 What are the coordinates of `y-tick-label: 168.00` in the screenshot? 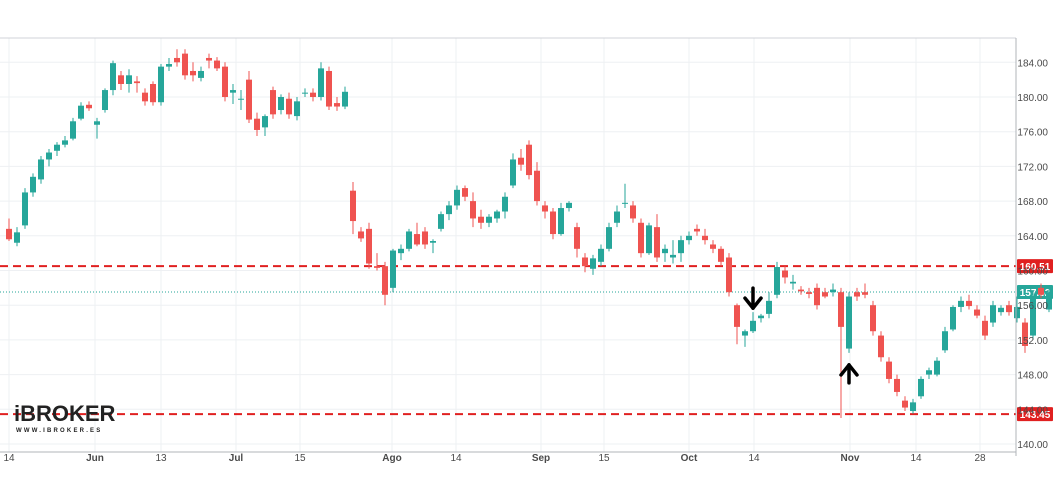 It's located at (1032, 202).